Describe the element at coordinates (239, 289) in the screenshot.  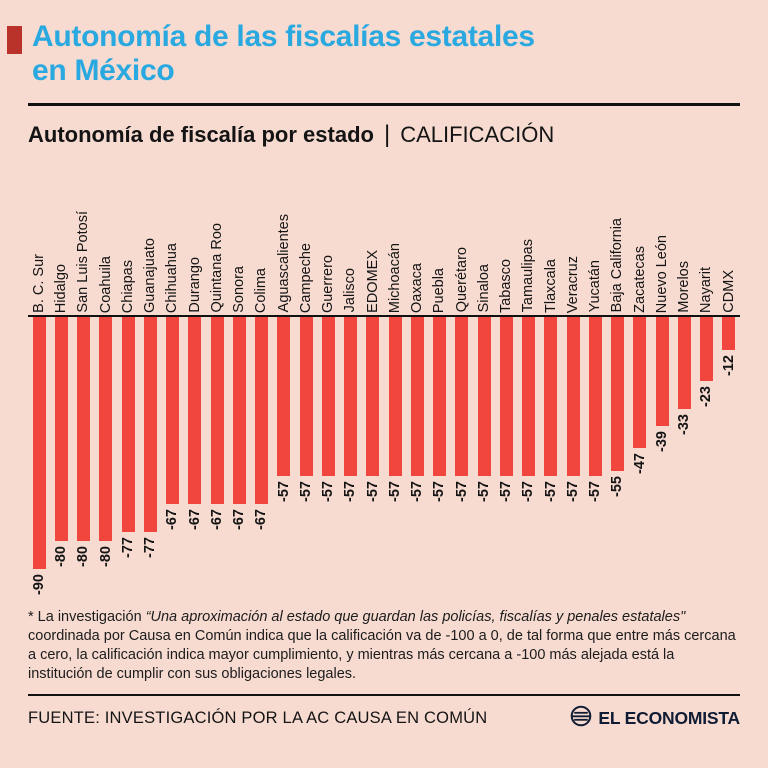
I see `state-label: Sonora` at that location.